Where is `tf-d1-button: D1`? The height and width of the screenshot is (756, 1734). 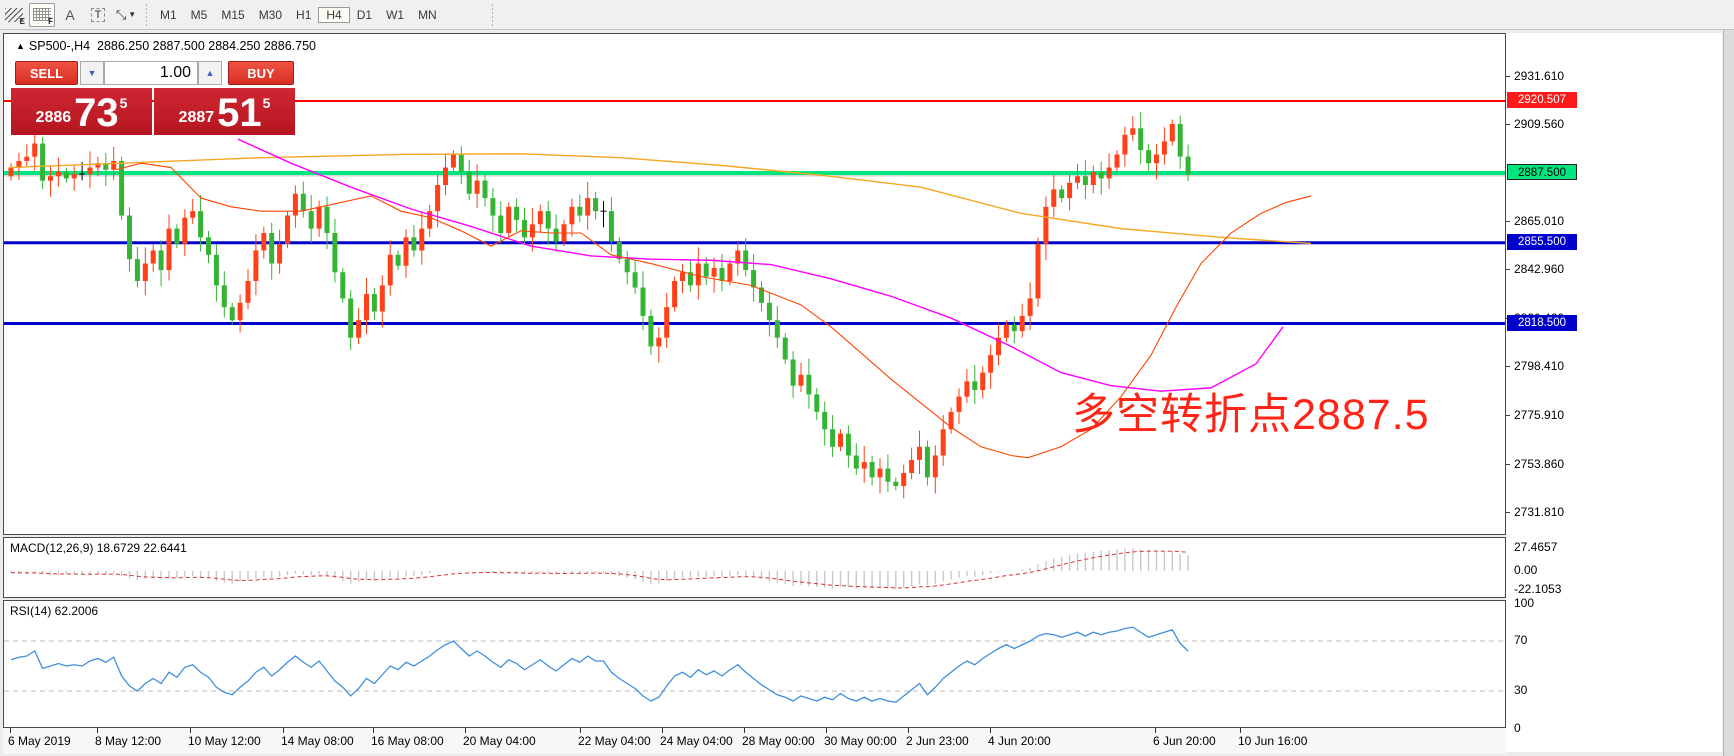 tf-d1-button: D1 is located at coordinates (364, 14).